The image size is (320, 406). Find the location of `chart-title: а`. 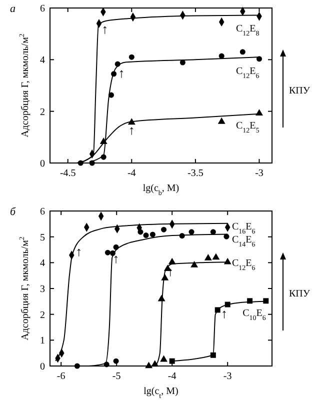

chart-title: а is located at coordinates (13, 9).